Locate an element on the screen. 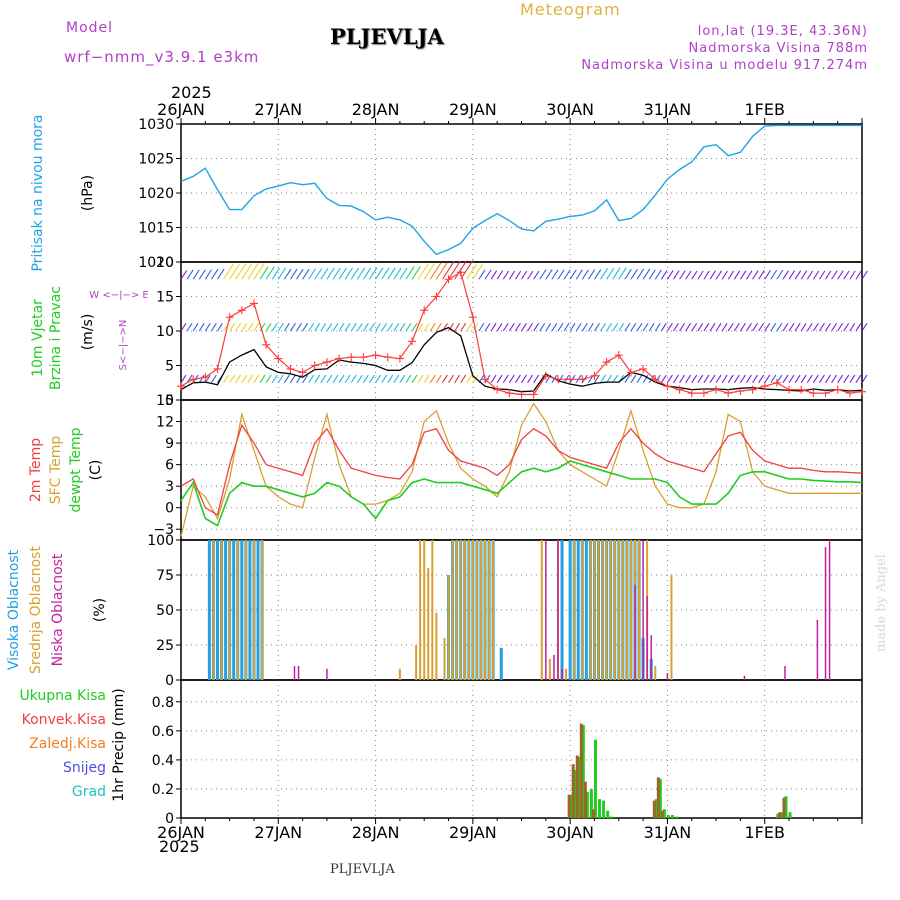  y-tick-label: 9 is located at coordinates (169, 444).